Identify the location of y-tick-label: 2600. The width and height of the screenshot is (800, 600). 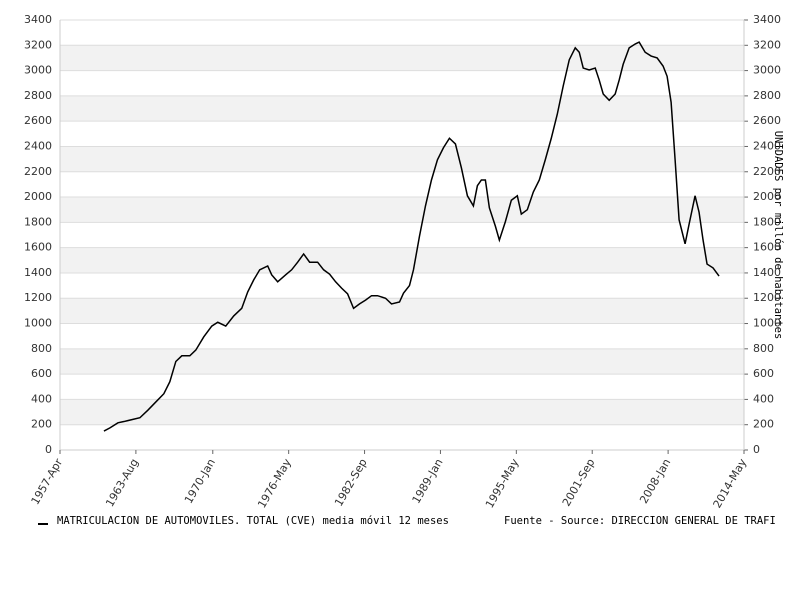
(38, 120).